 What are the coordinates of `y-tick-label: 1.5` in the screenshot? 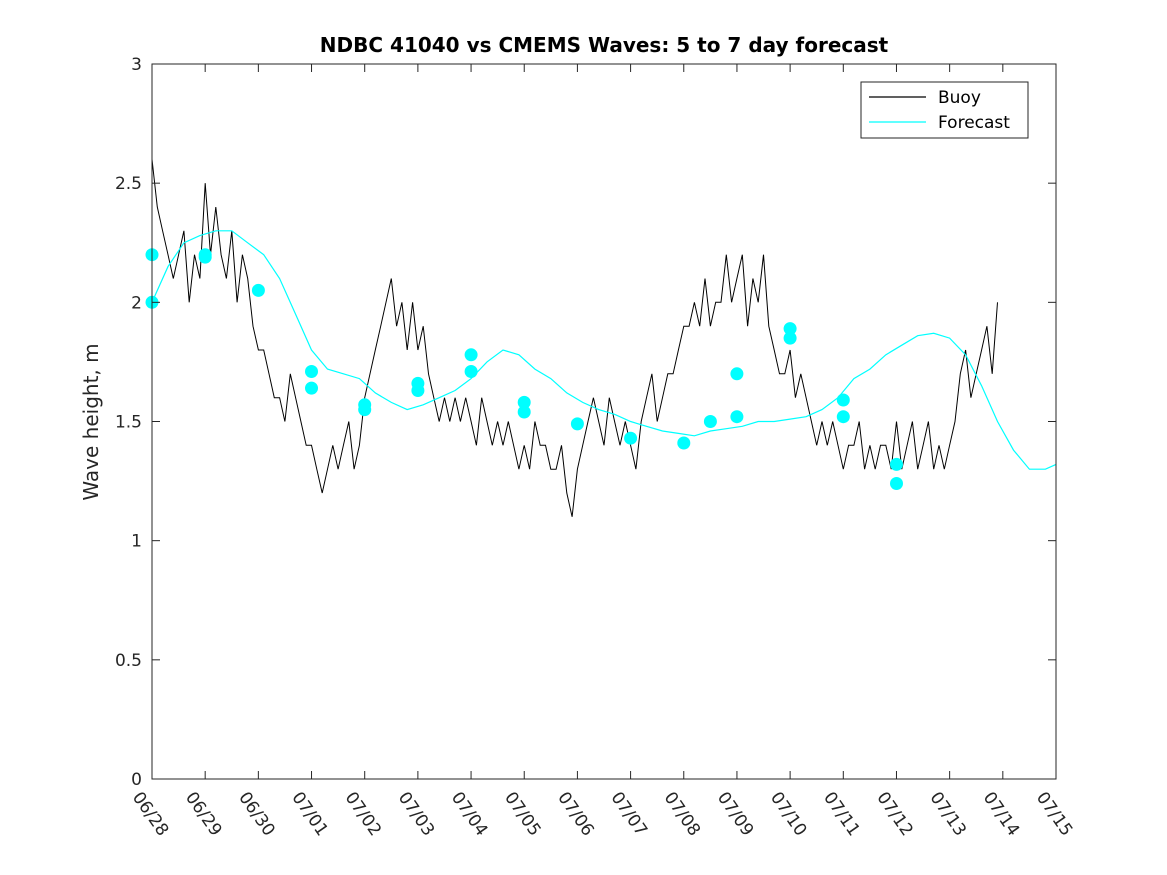 It's located at (128, 423).